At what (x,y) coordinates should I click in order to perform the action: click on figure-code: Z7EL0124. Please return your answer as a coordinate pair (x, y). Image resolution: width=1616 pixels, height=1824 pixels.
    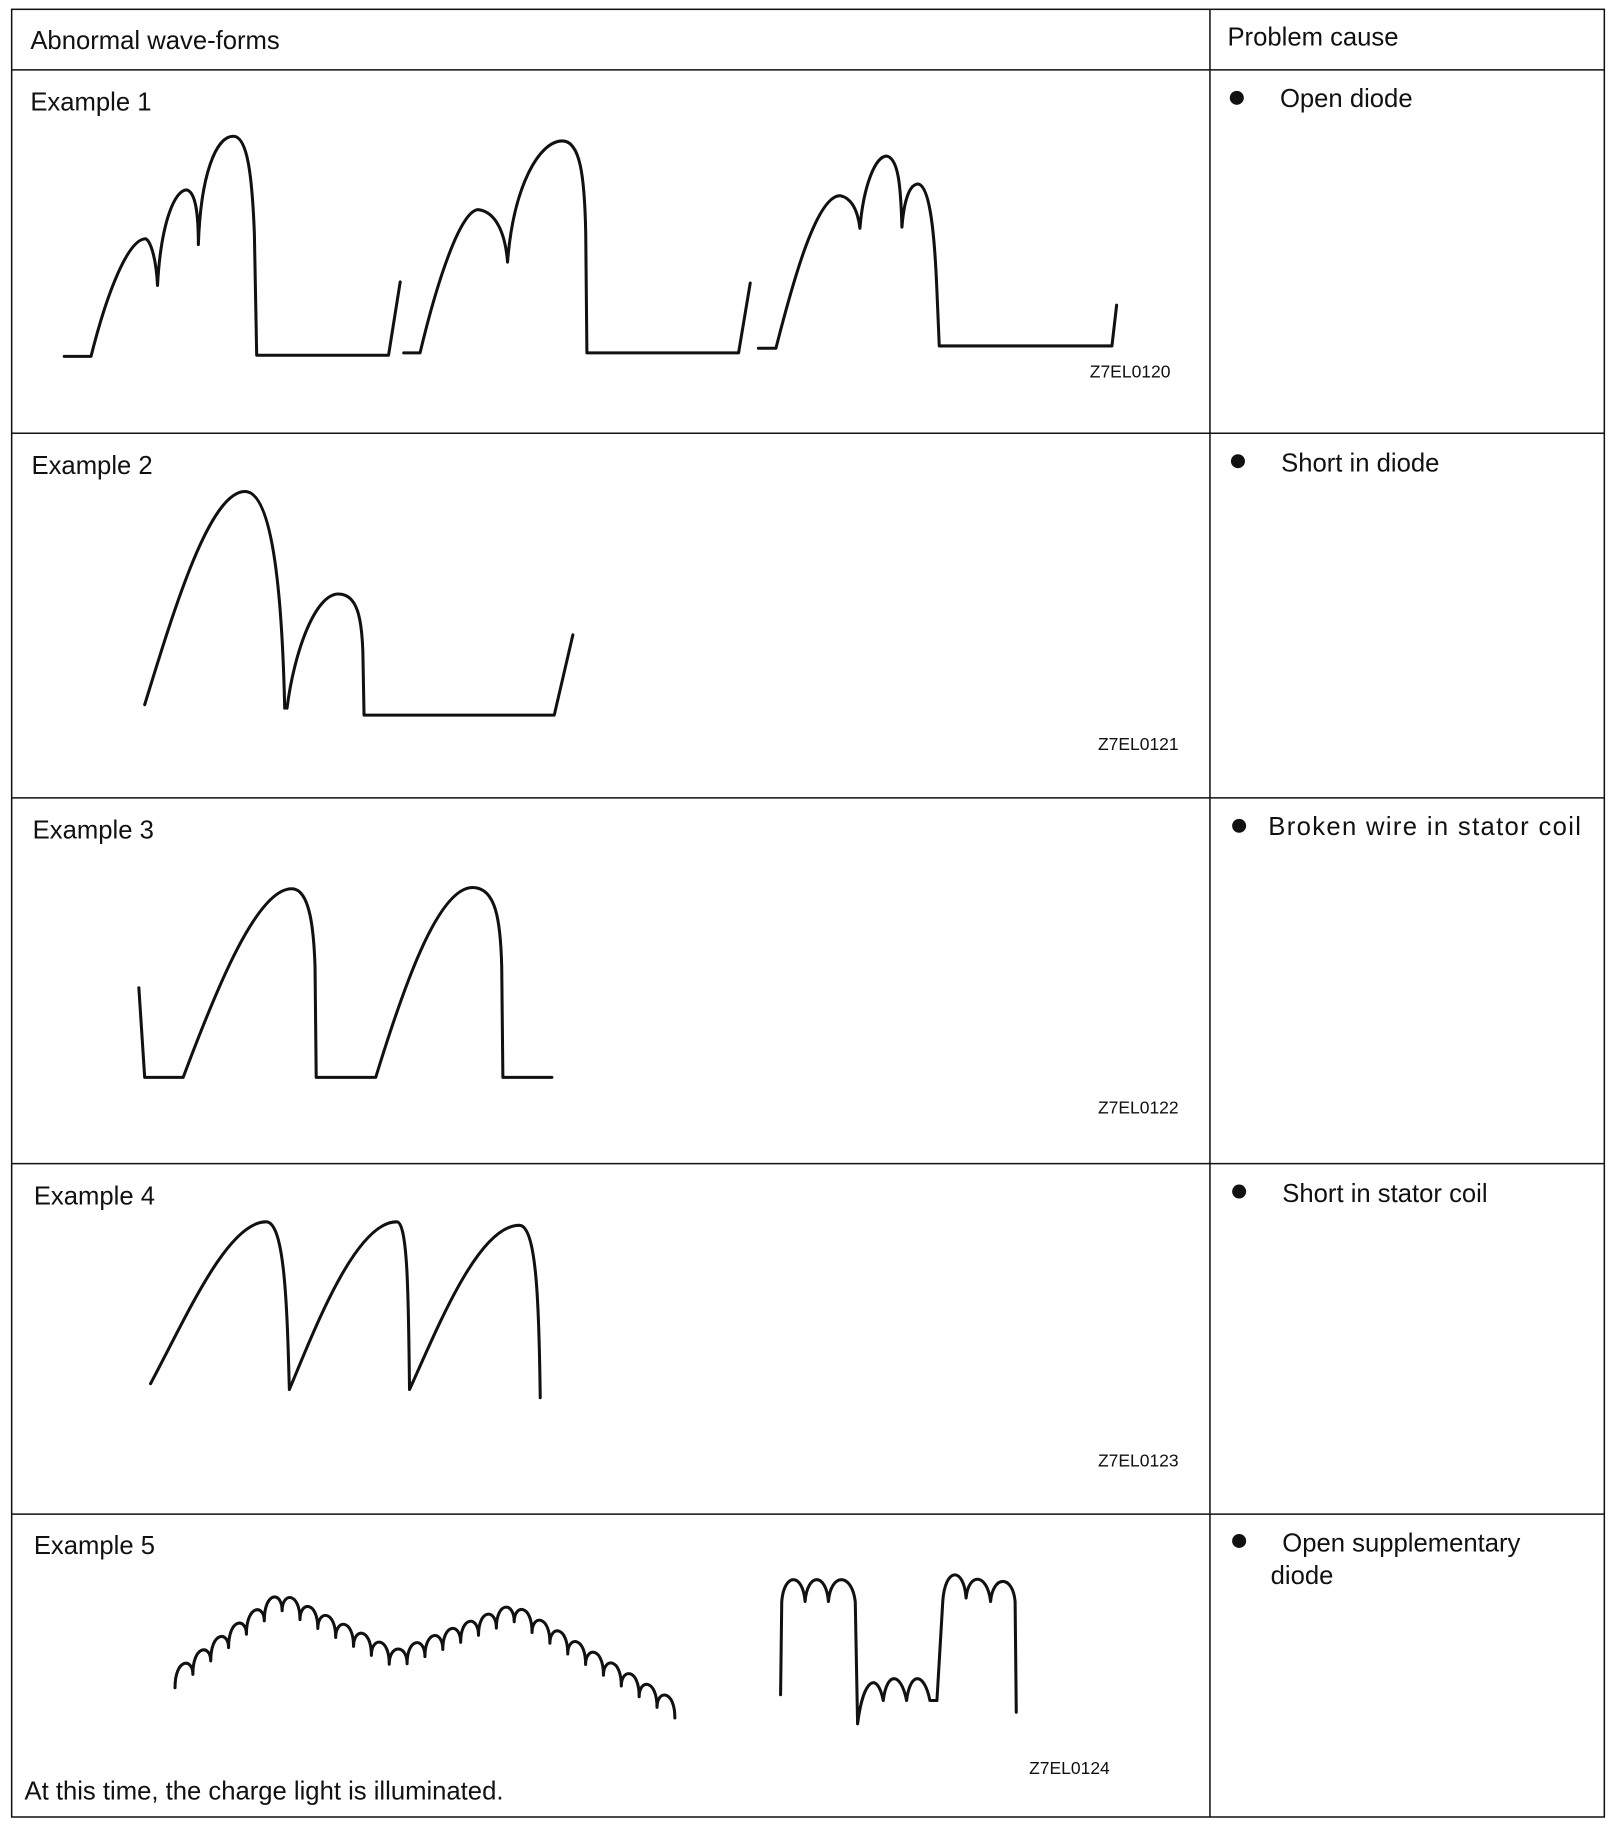
    Looking at the image, I should click on (1069, 1768).